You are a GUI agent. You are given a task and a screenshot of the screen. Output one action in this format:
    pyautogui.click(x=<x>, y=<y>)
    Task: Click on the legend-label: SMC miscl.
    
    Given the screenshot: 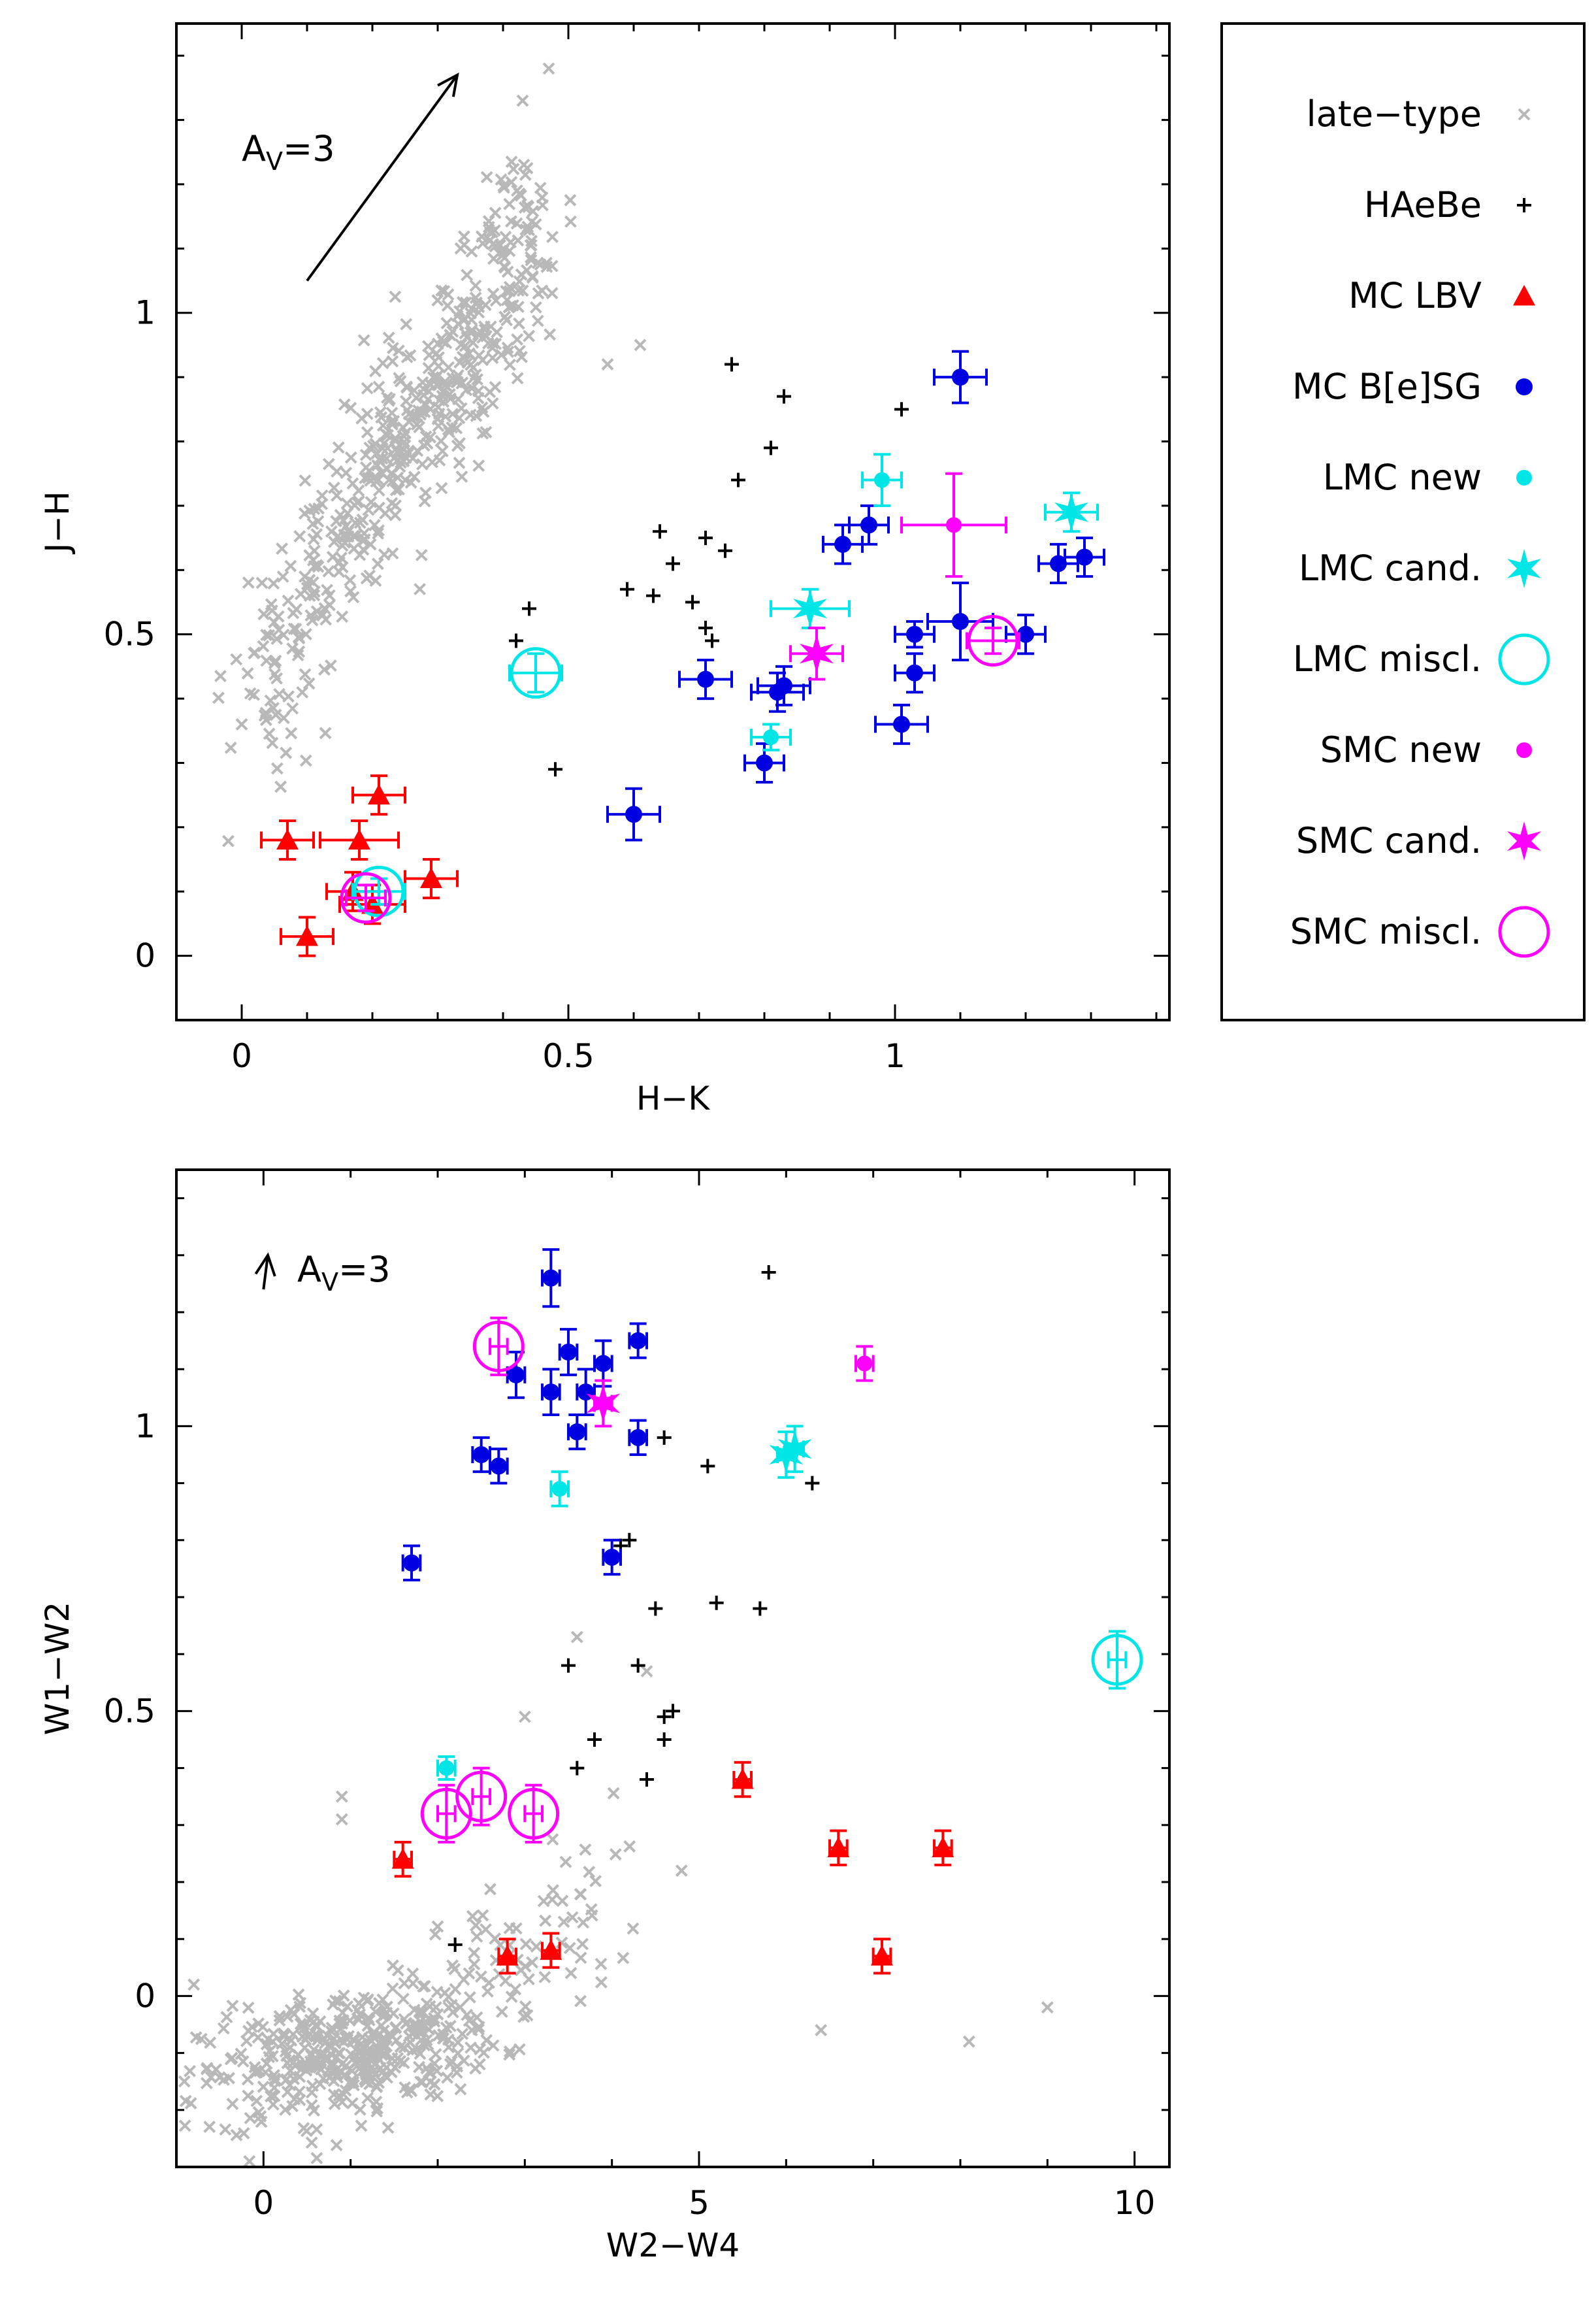 What is the action you would take?
    pyautogui.click(x=1386, y=932)
    